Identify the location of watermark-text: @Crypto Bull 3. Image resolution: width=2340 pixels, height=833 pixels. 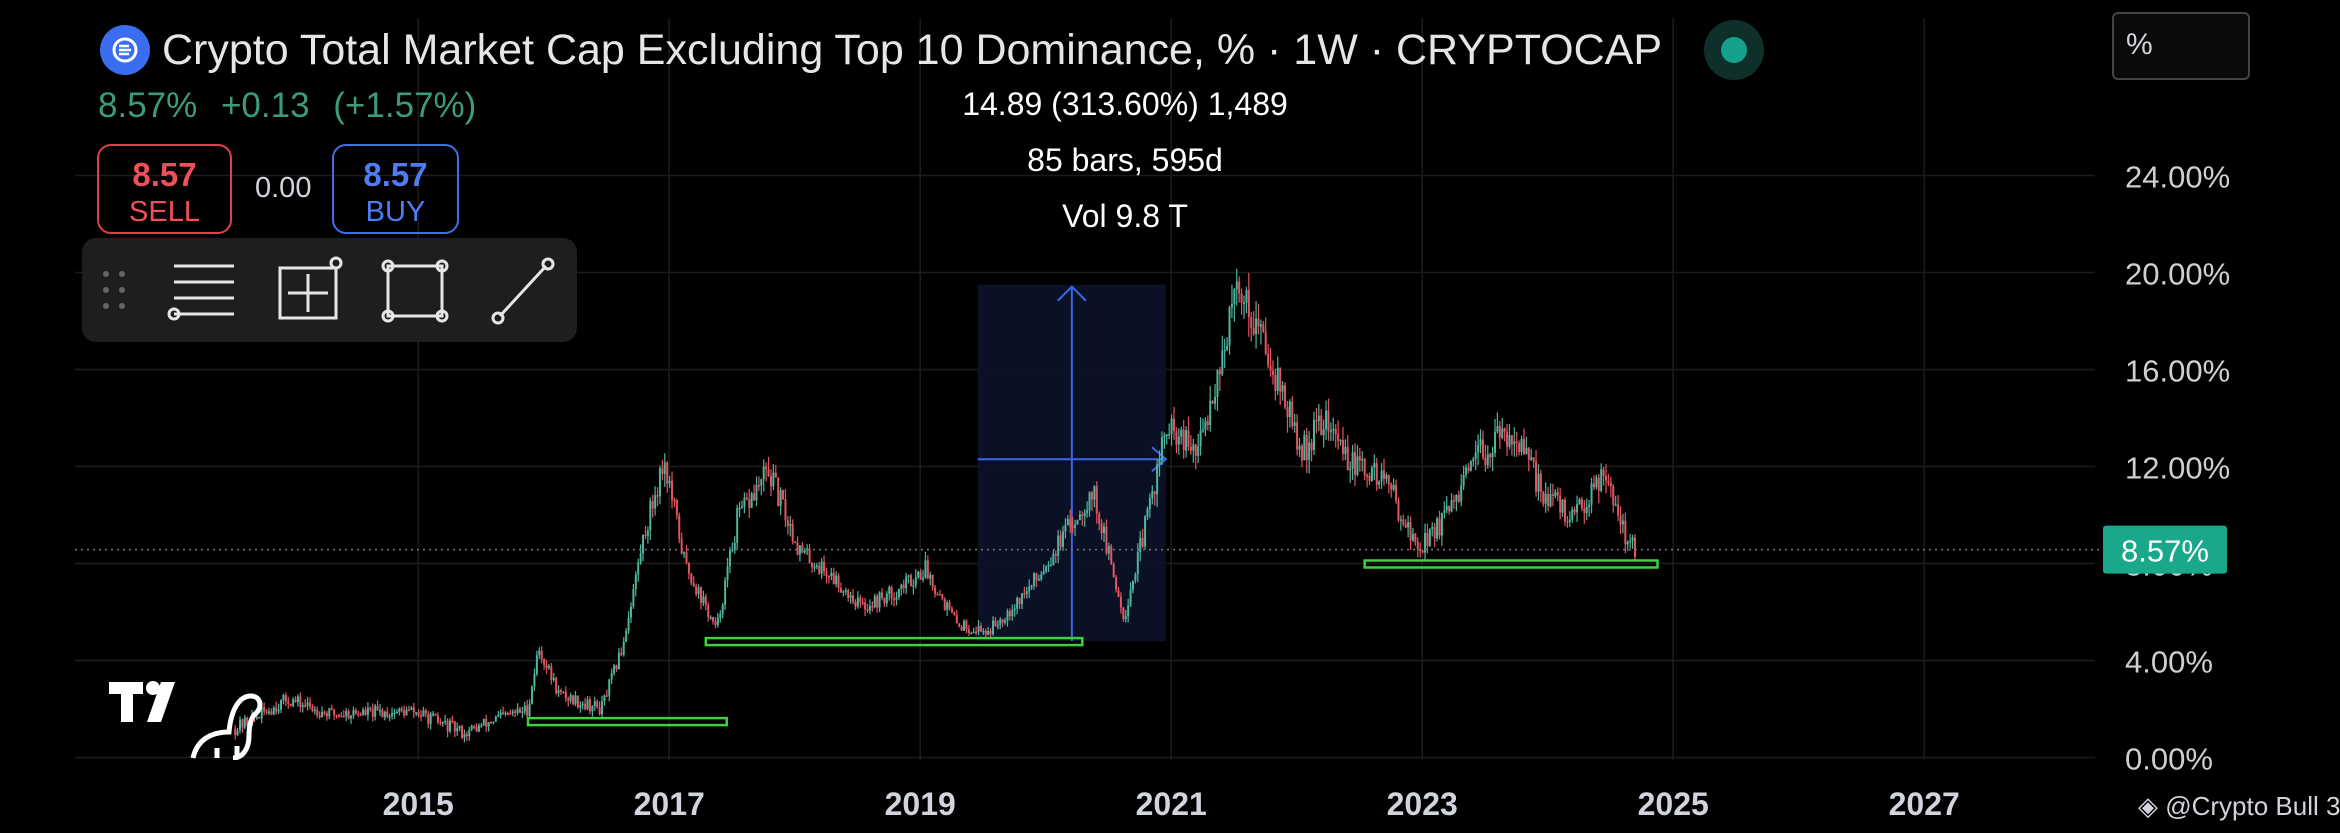
(2252, 806).